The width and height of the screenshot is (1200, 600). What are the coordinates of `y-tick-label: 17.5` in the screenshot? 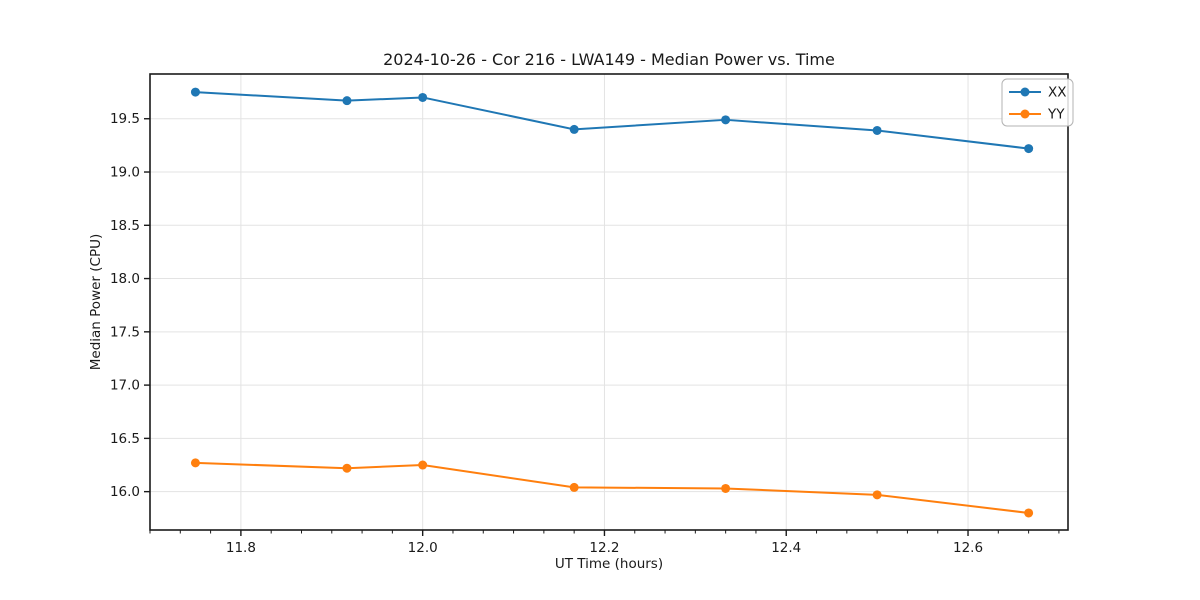 It's located at (125, 332).